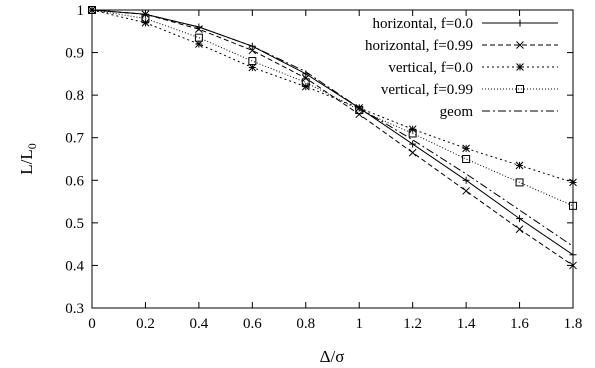 This screenshot has width=595, height=368. I want to click on y-axis-label: L/L0, so click(28, 159).